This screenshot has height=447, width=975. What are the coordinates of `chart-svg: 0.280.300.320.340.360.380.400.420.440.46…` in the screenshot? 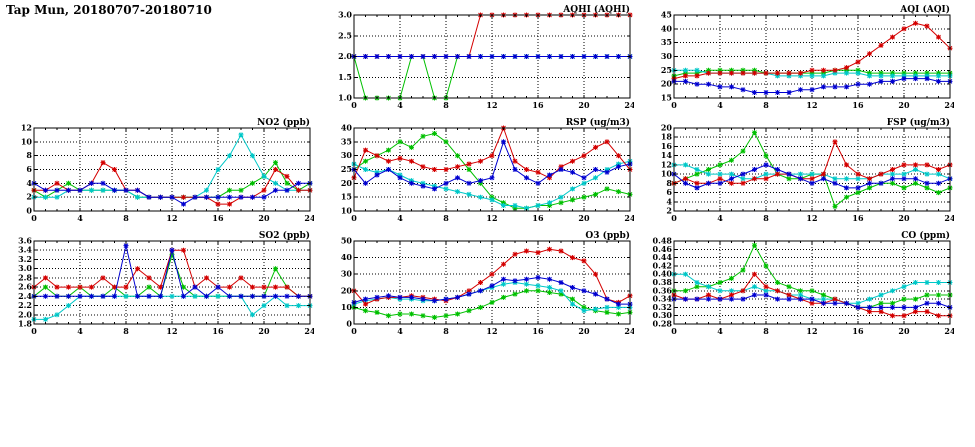 It's located at (804, 283).